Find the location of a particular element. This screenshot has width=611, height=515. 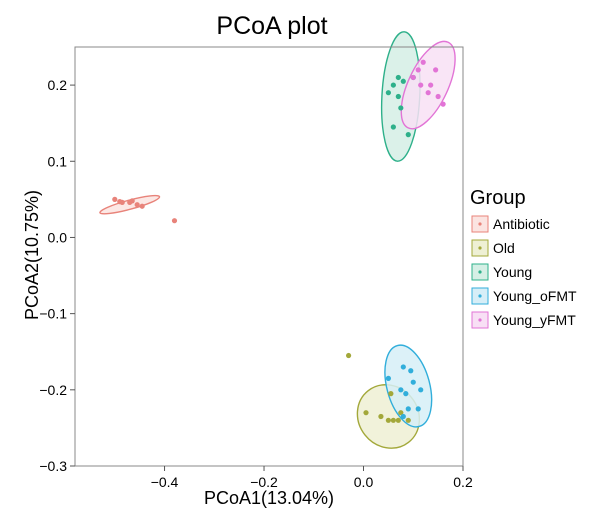

y-tick-label: −0.1 is located at coordinates (53, 314).